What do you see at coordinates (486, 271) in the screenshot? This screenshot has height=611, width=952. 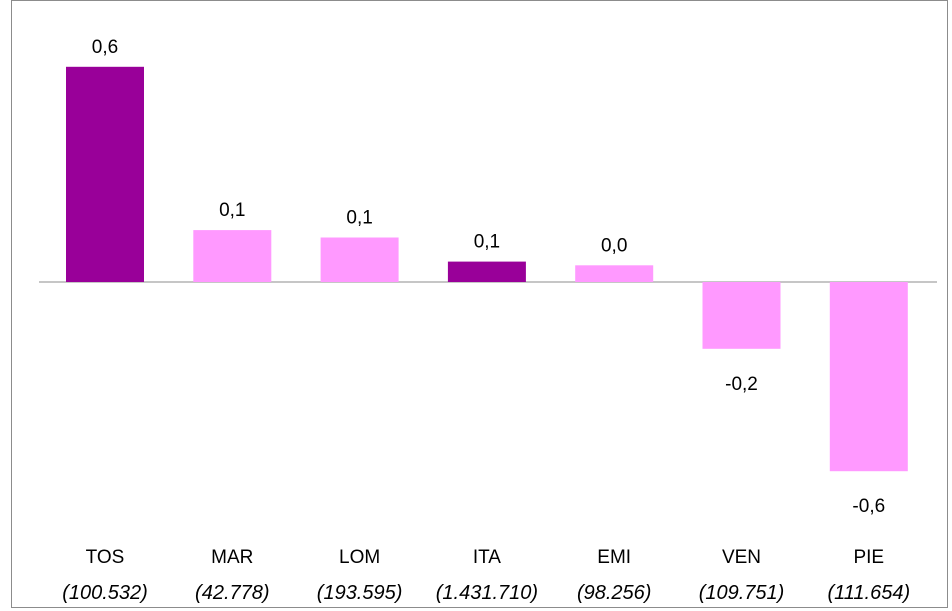 I see `bar-ita` at bounding box center [486, 271].